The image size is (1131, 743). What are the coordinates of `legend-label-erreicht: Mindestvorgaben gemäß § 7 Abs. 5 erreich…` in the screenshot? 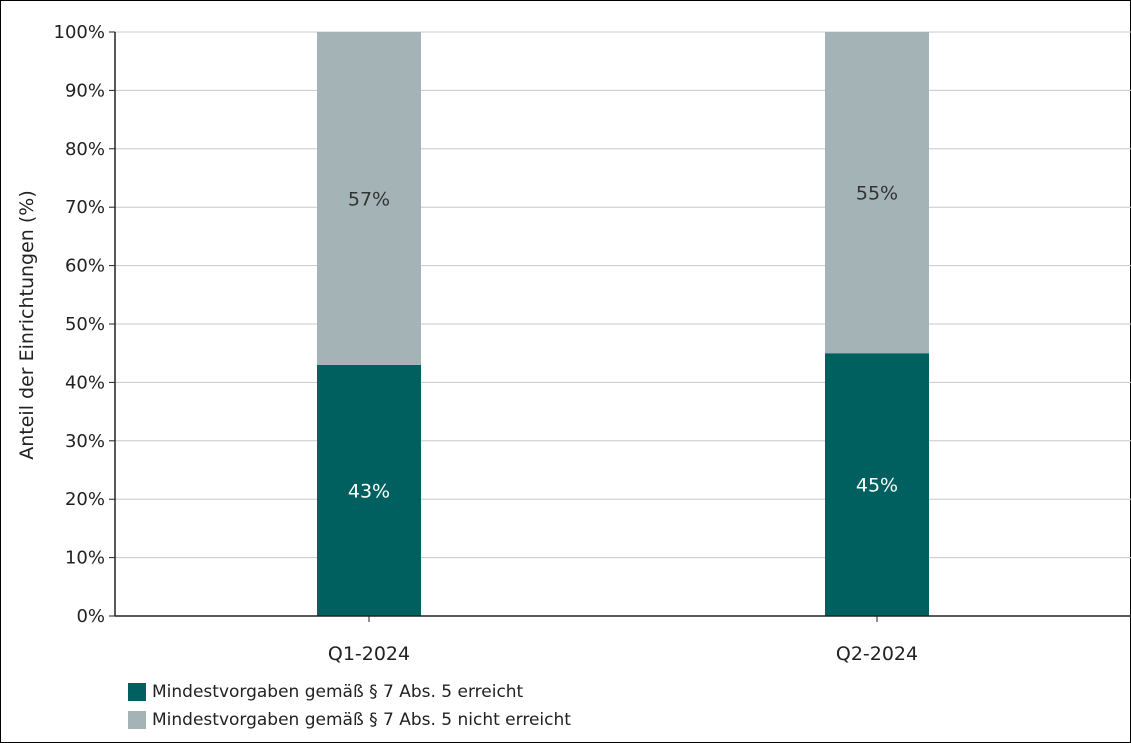 It's located at (338, 692).